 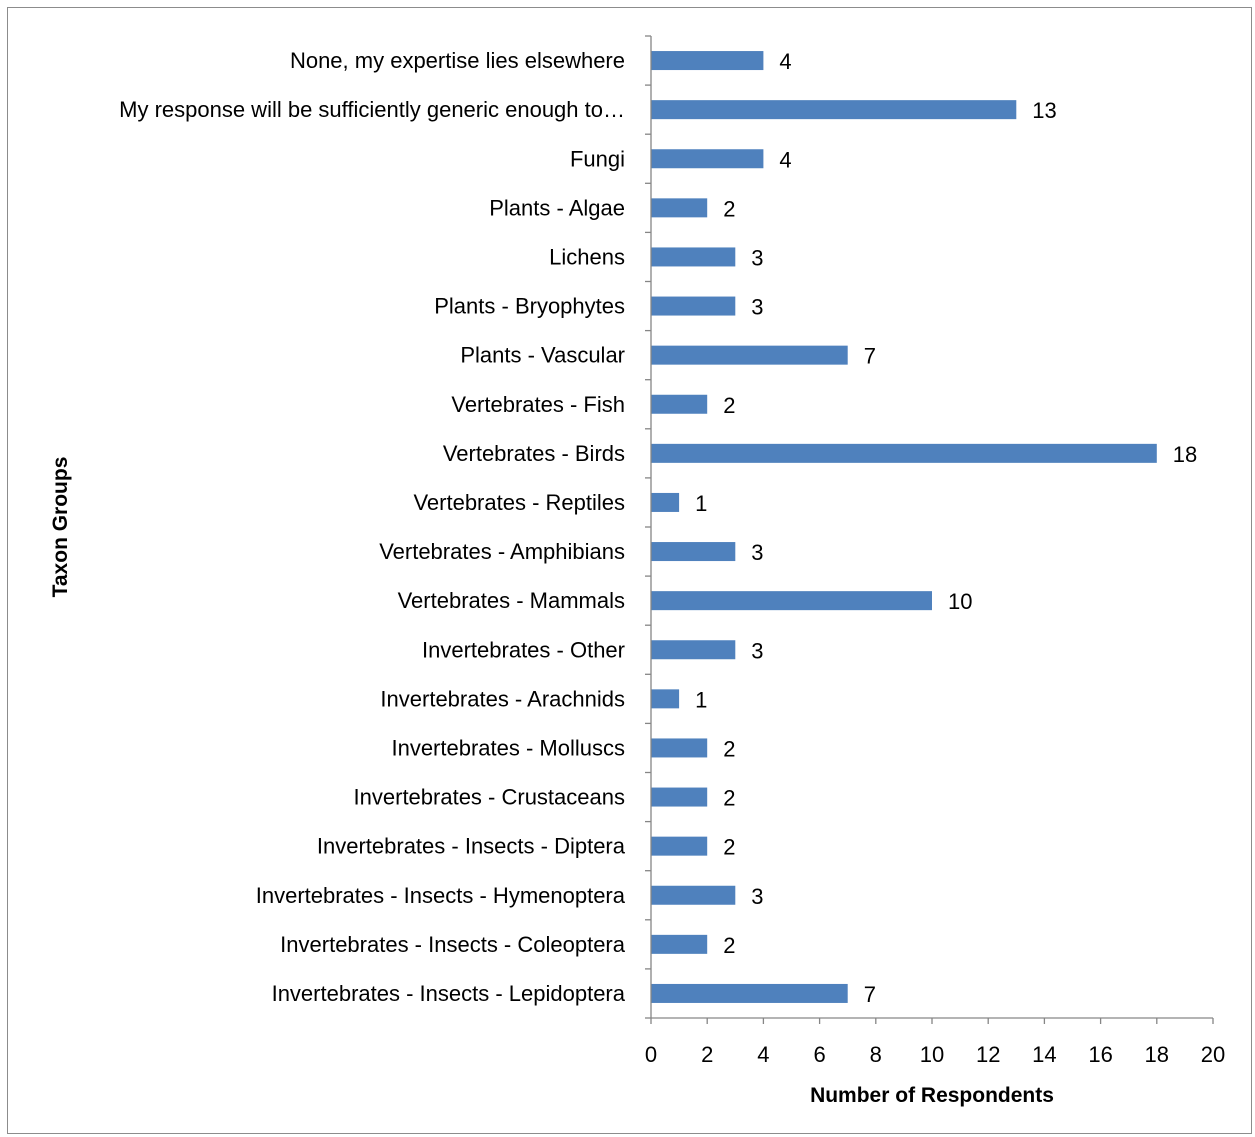 I want to click on category-label: Invertebrates - Insects - Diptera, so click(x=471, y=846).